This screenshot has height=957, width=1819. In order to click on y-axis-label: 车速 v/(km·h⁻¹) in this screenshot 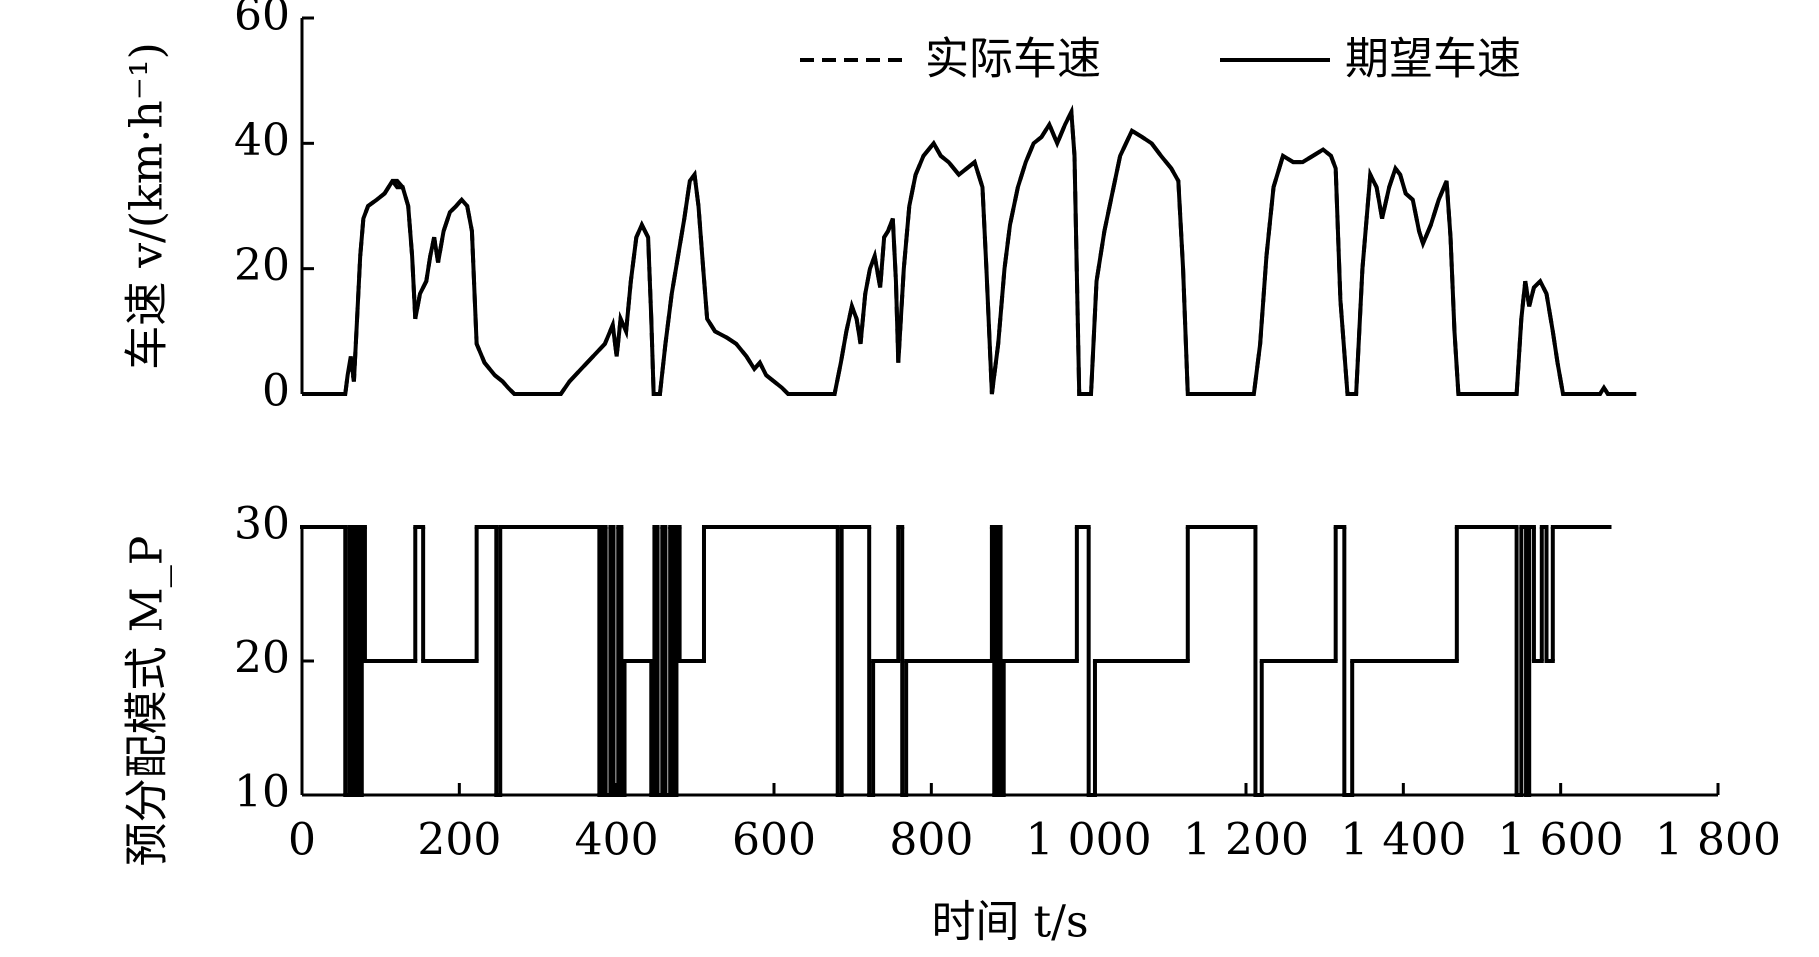, I will do `click(147, 206)`.